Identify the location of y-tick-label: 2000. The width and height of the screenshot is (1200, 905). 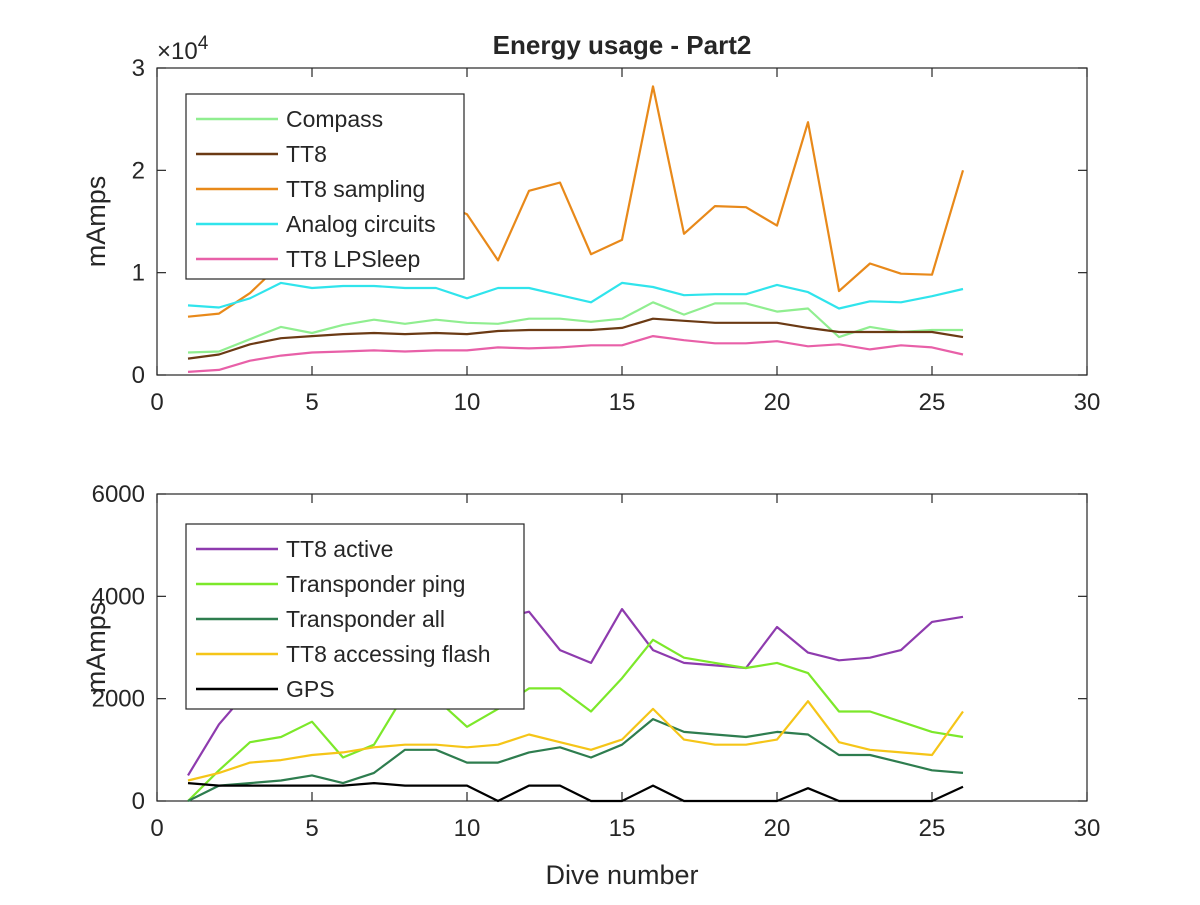
(118, 699).